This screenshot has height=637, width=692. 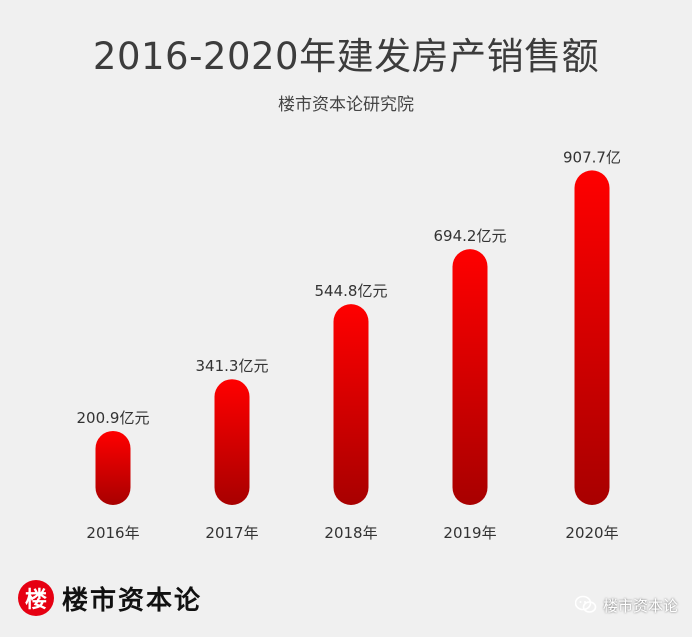 I want to click on brand-footer: 楼 楼市资本论, so click(x=110, y=598).